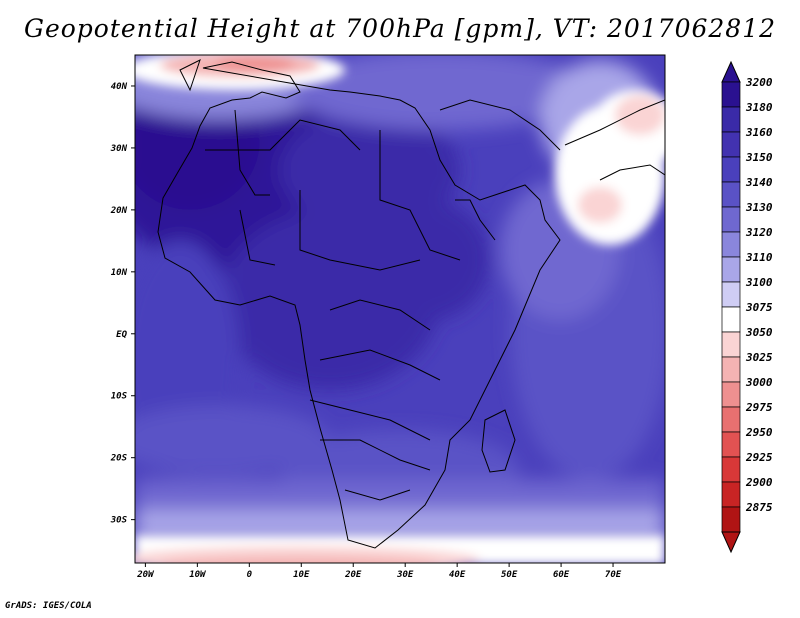 The image size is (800, 618). Describe the element at coordinates (759, 382) in the screenshot. I see `colorbar-label: 3000` at that location.